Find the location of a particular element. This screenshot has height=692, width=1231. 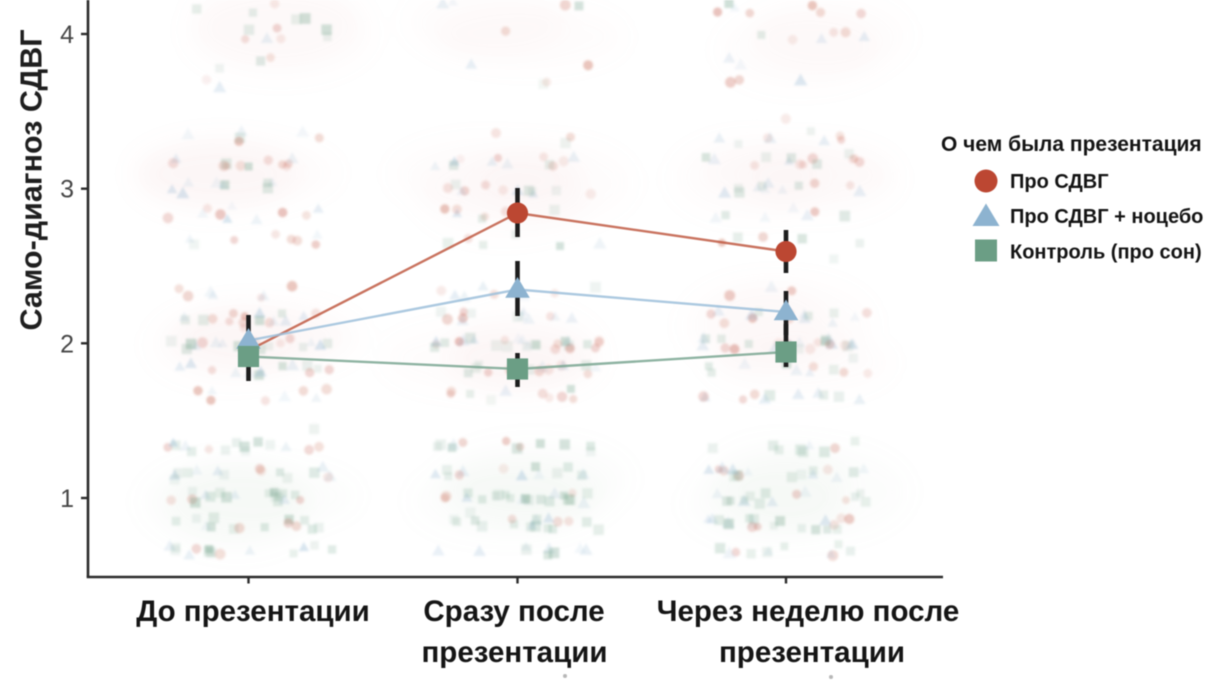

svg-text: 1 is located at coordinates (67, 499).